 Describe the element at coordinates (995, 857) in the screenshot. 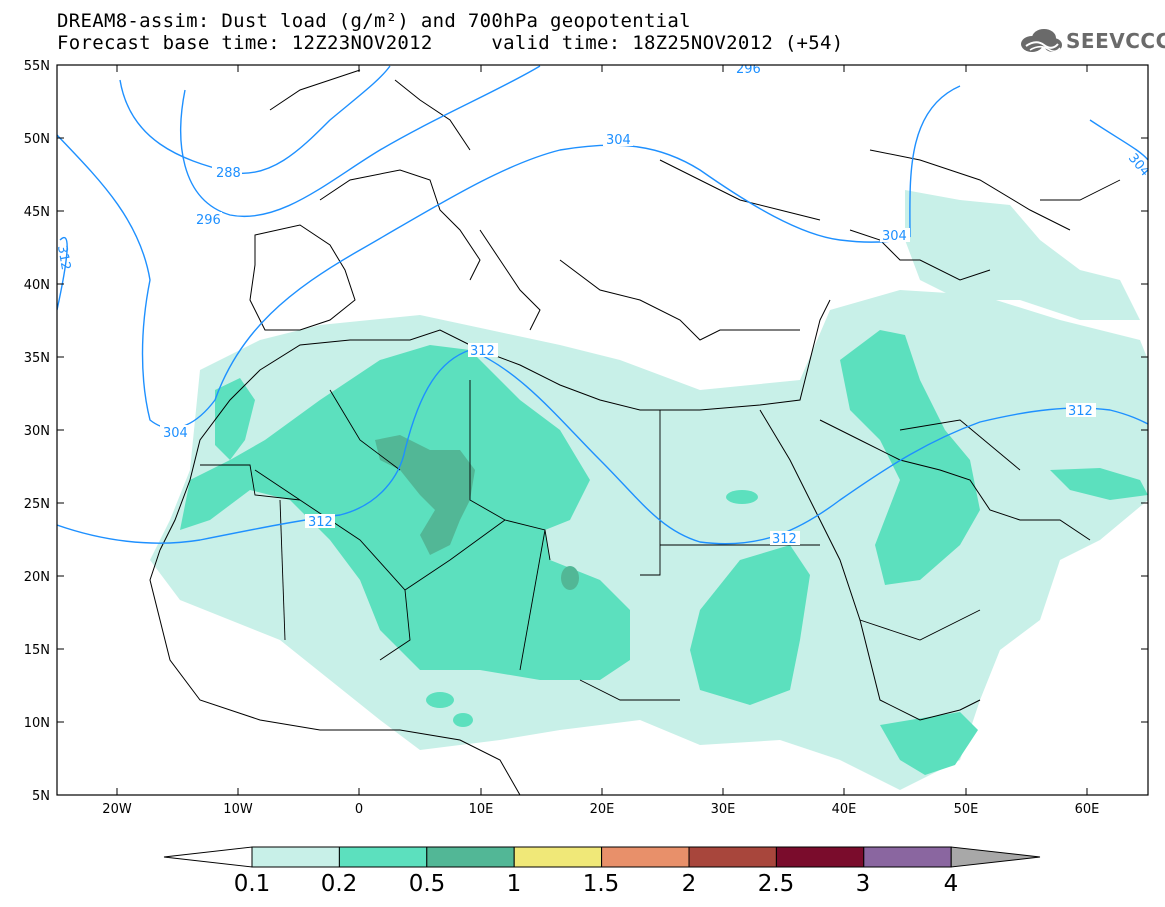

I see `colorbar-arrow-high` at that location.